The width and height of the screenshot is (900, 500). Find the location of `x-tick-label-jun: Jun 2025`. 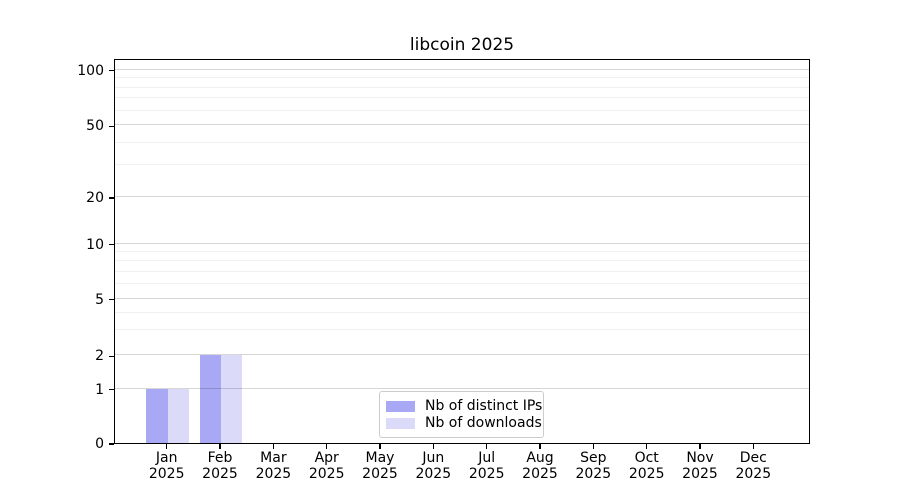

x-tick-label-jun: Jun 2025 is located at coordinates (433, 466).